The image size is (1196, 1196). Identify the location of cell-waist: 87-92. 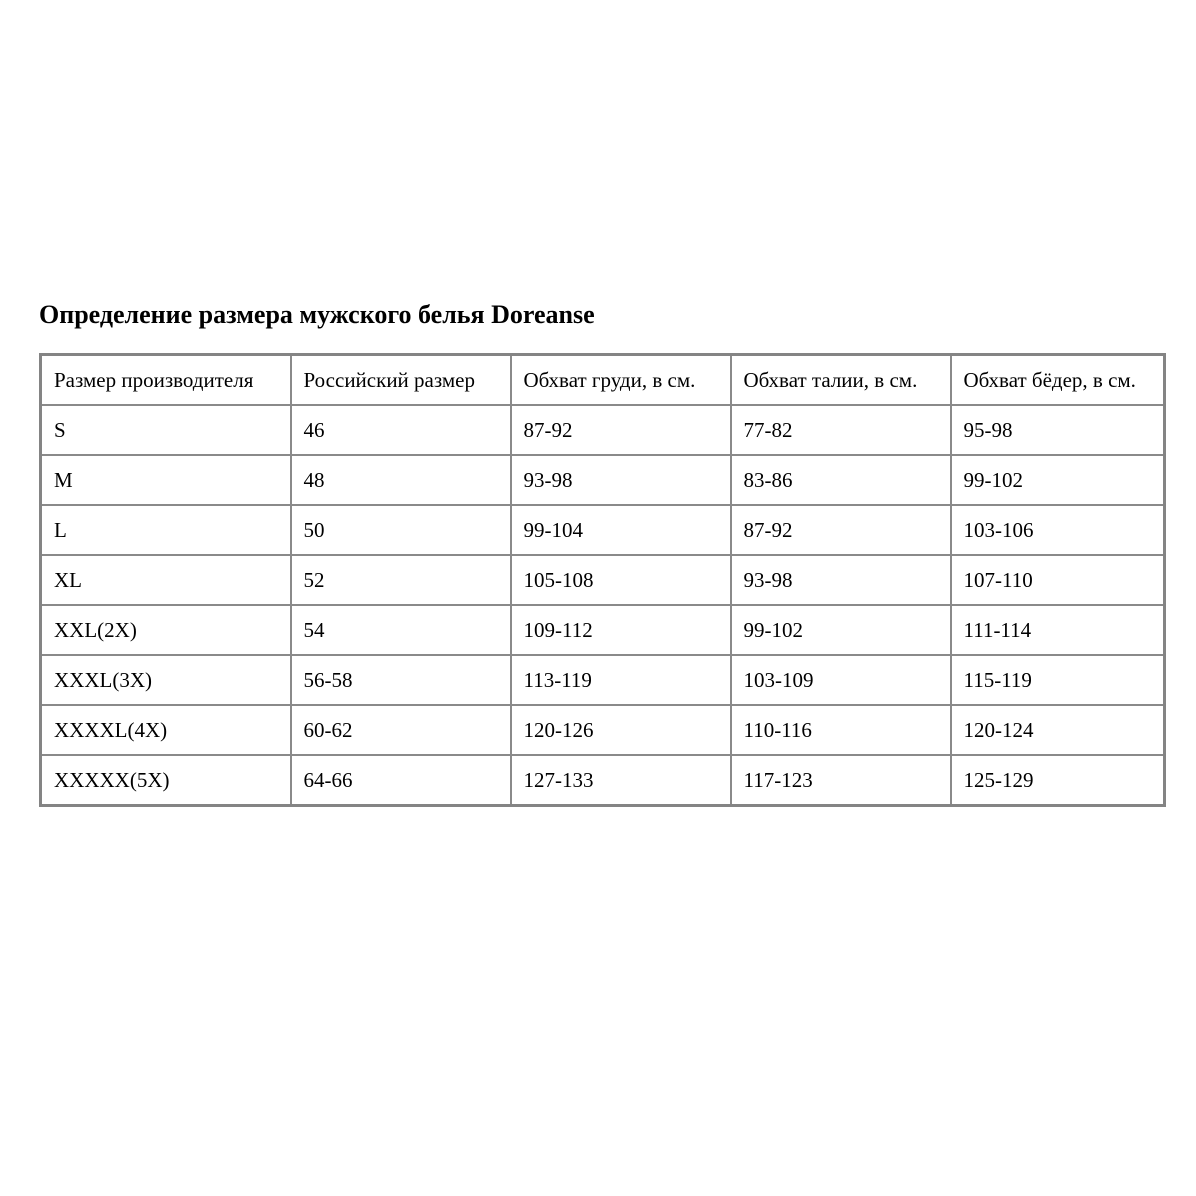
(840, 530).